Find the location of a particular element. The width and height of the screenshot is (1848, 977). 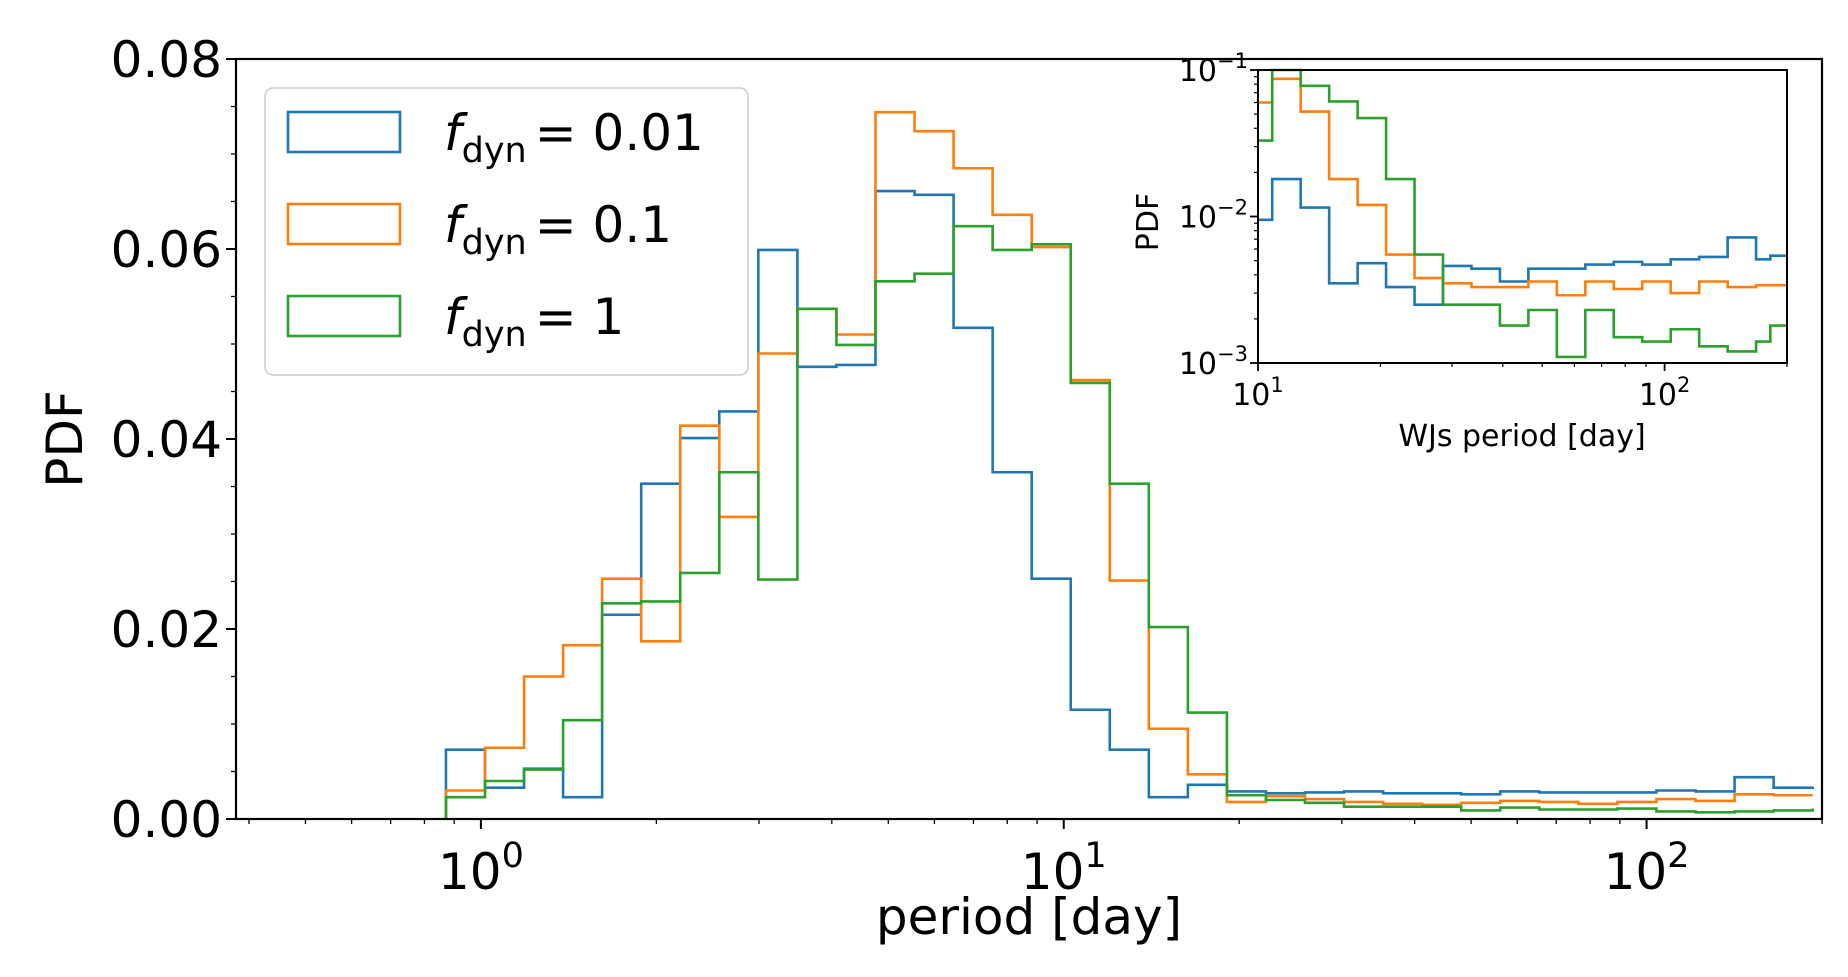

inset-background is located at coordinates (1522, 216).